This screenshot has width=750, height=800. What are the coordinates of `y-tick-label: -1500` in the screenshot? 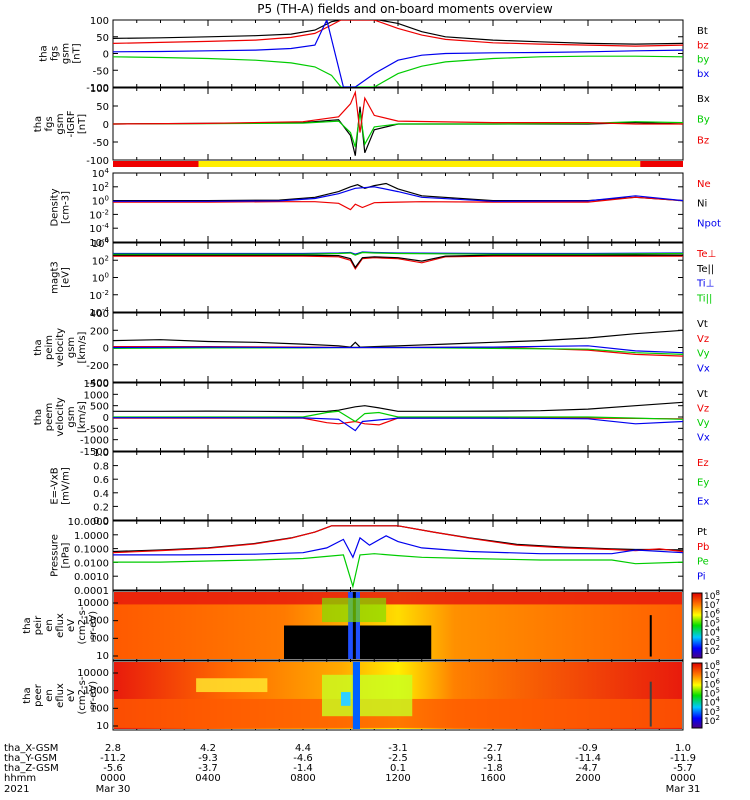 It's located at (94, 452).